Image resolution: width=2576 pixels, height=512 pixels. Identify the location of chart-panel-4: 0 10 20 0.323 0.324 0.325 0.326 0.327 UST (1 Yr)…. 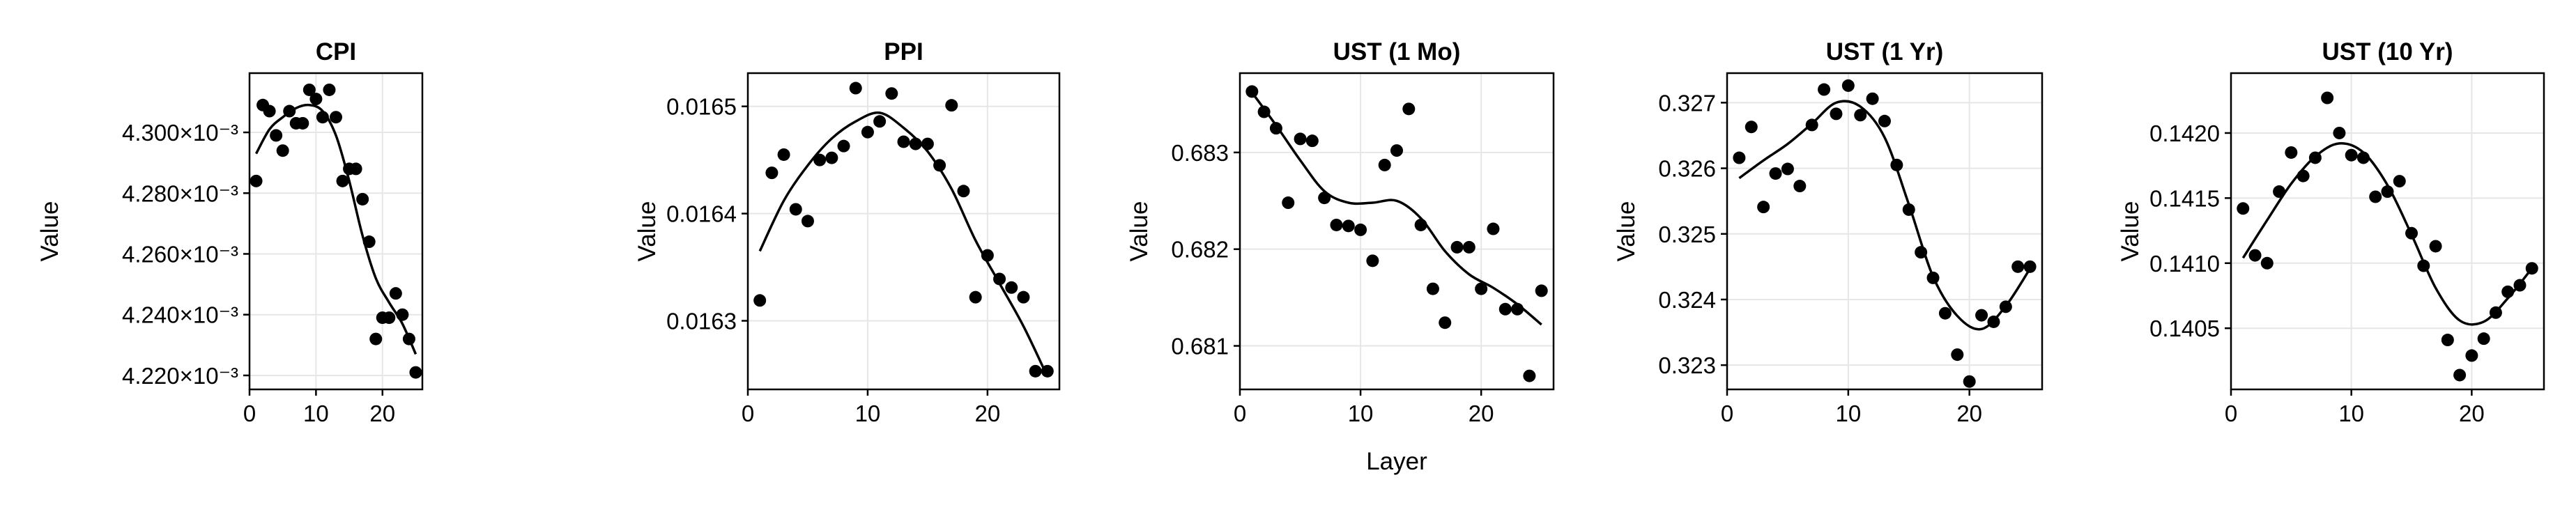
(1829, 232).